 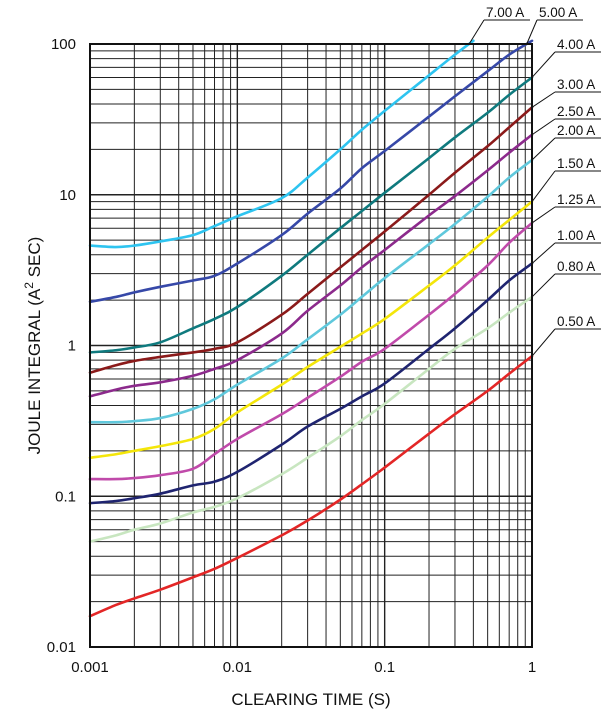 I want to click on y-axis-title: JOULE INTEGRAL (A2 SEC), so click(x=33, y=346).